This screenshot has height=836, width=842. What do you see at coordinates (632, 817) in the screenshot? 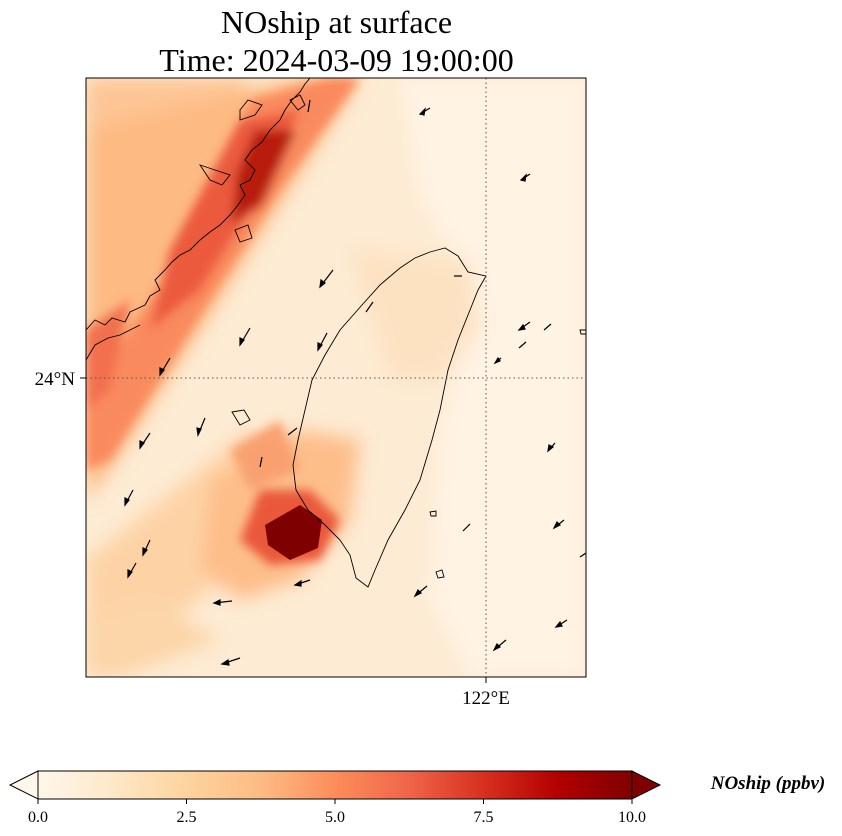
I see `colorbar-tick-label: 10.0` at bounding box center [632, 817].